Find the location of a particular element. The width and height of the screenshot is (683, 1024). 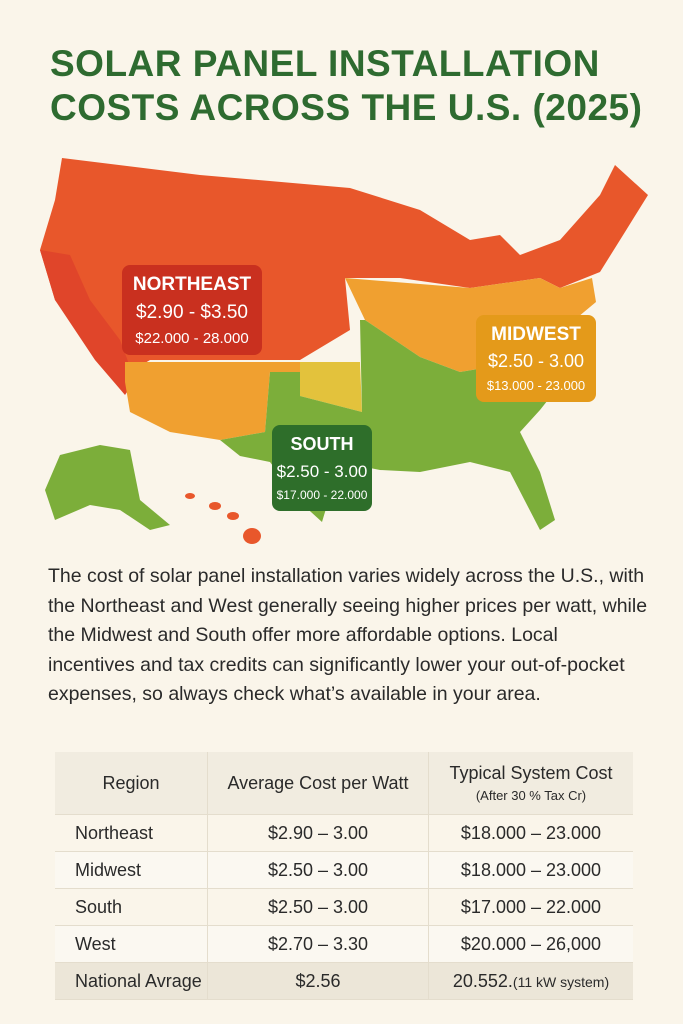

region-alaska is located at coordinates (107, 487).